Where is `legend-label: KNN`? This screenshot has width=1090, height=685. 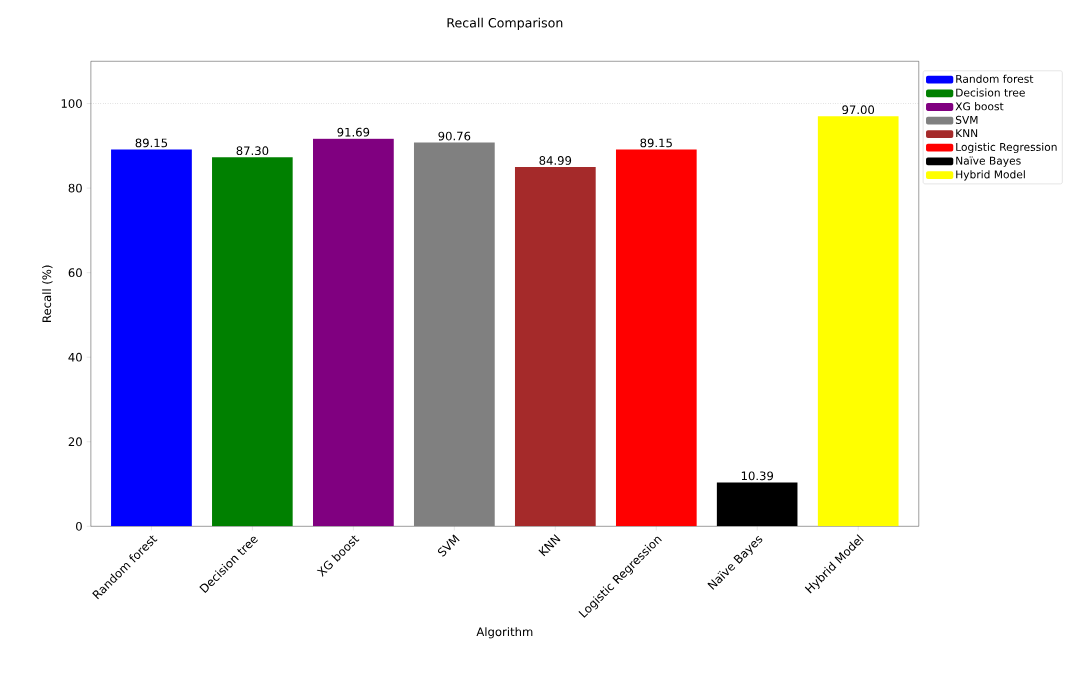
legend-label: KNN is located at coordinates (967, 133).